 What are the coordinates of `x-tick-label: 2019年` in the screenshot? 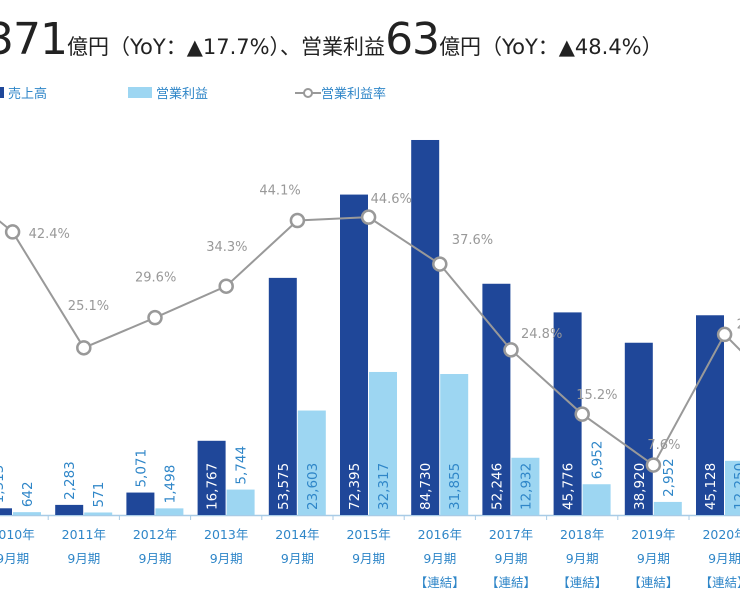 It's located at (653, 534).